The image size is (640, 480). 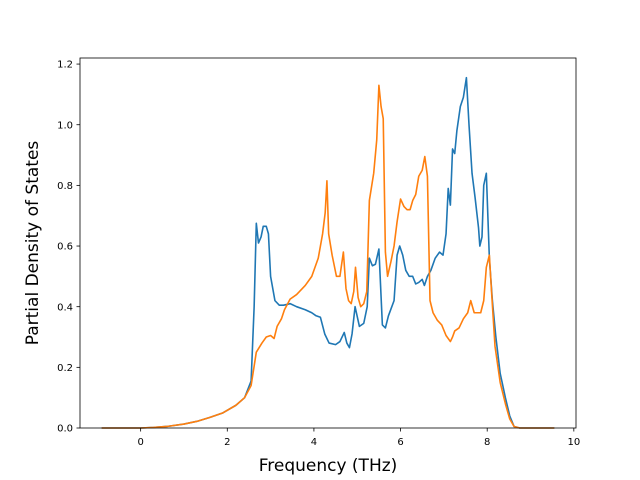 What do you see at coordinates (33, 243) in the screenshot?
I see `y-axis-label: Partial Density of States` at bounding box center [33, 243].